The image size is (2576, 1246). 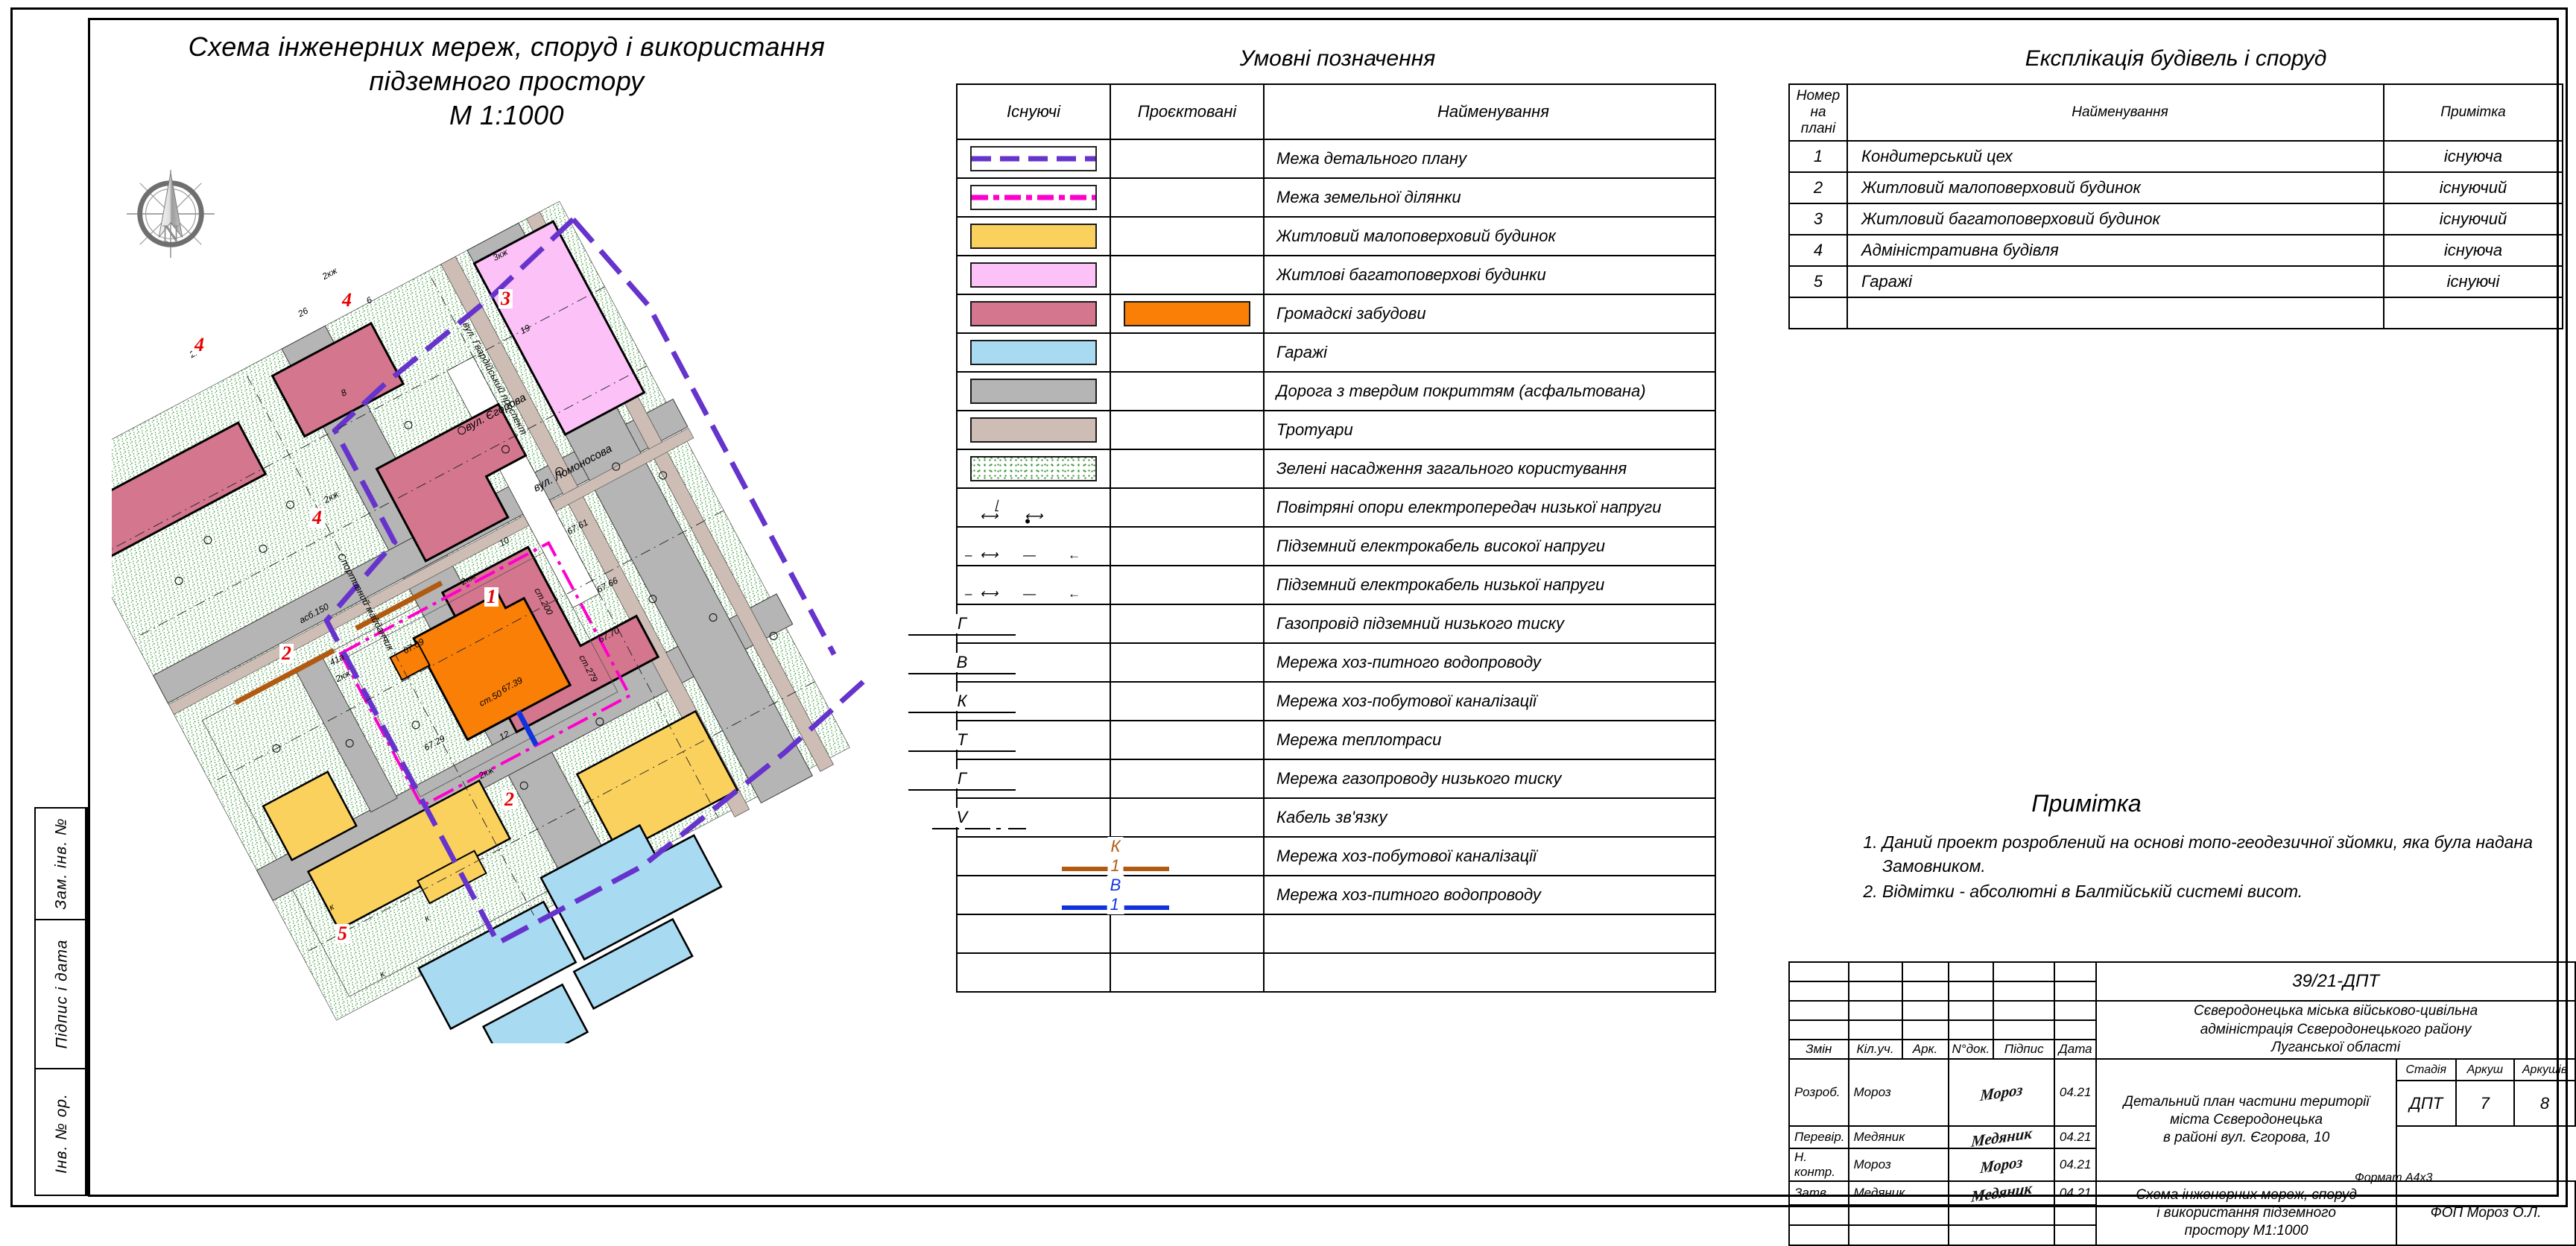 I want to click on tb-sheet-title-line3: простору М1:1000, so click(x=2246, y=1230).